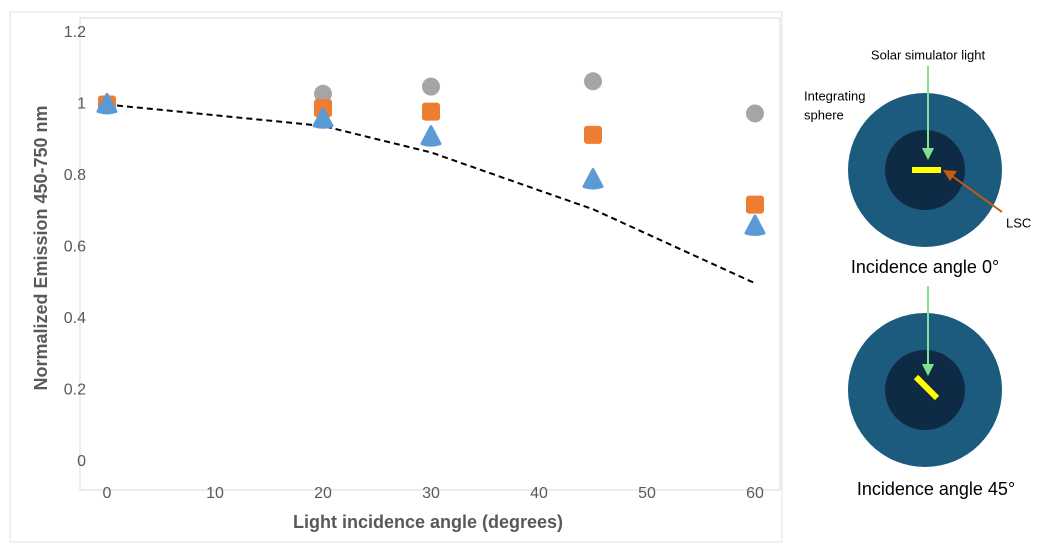 Image resolution: width=1037 pixels, height=552 pixels. Describe the element at coordinates (75, 175) in the screenshot. I see `y-tick-label: 0.8` at that location.